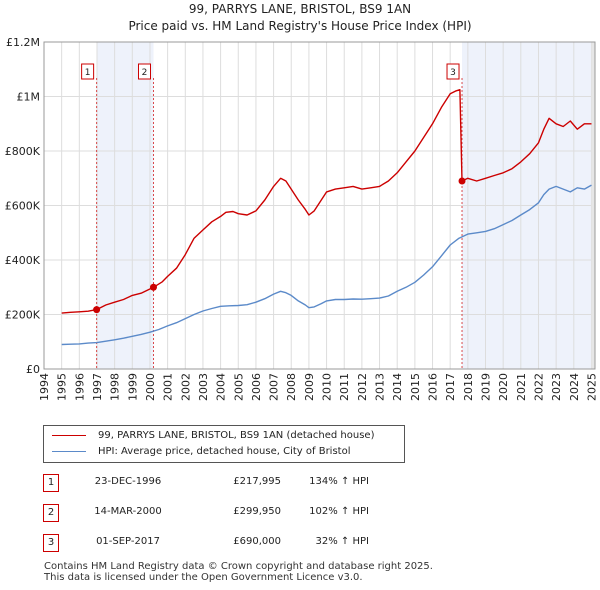  I want to click on x-tick-label: 1994, so click(44, 387).